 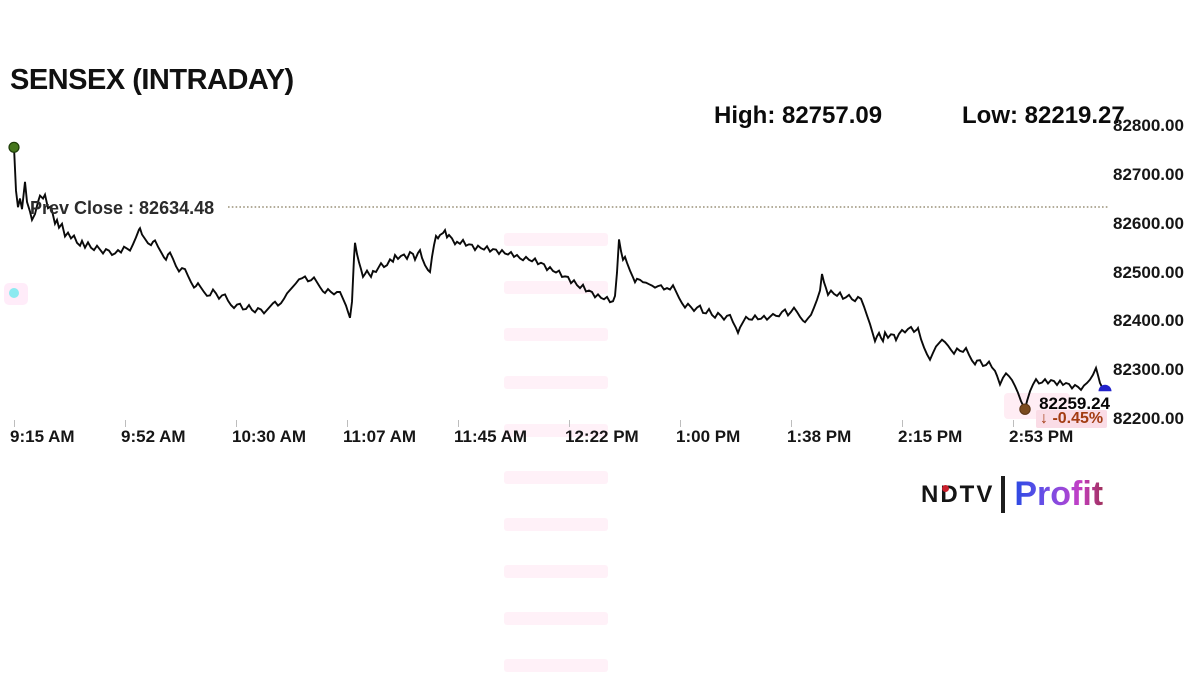 I want to click on x-axis-label: 12:22 PM, so click(x=602, y=436).